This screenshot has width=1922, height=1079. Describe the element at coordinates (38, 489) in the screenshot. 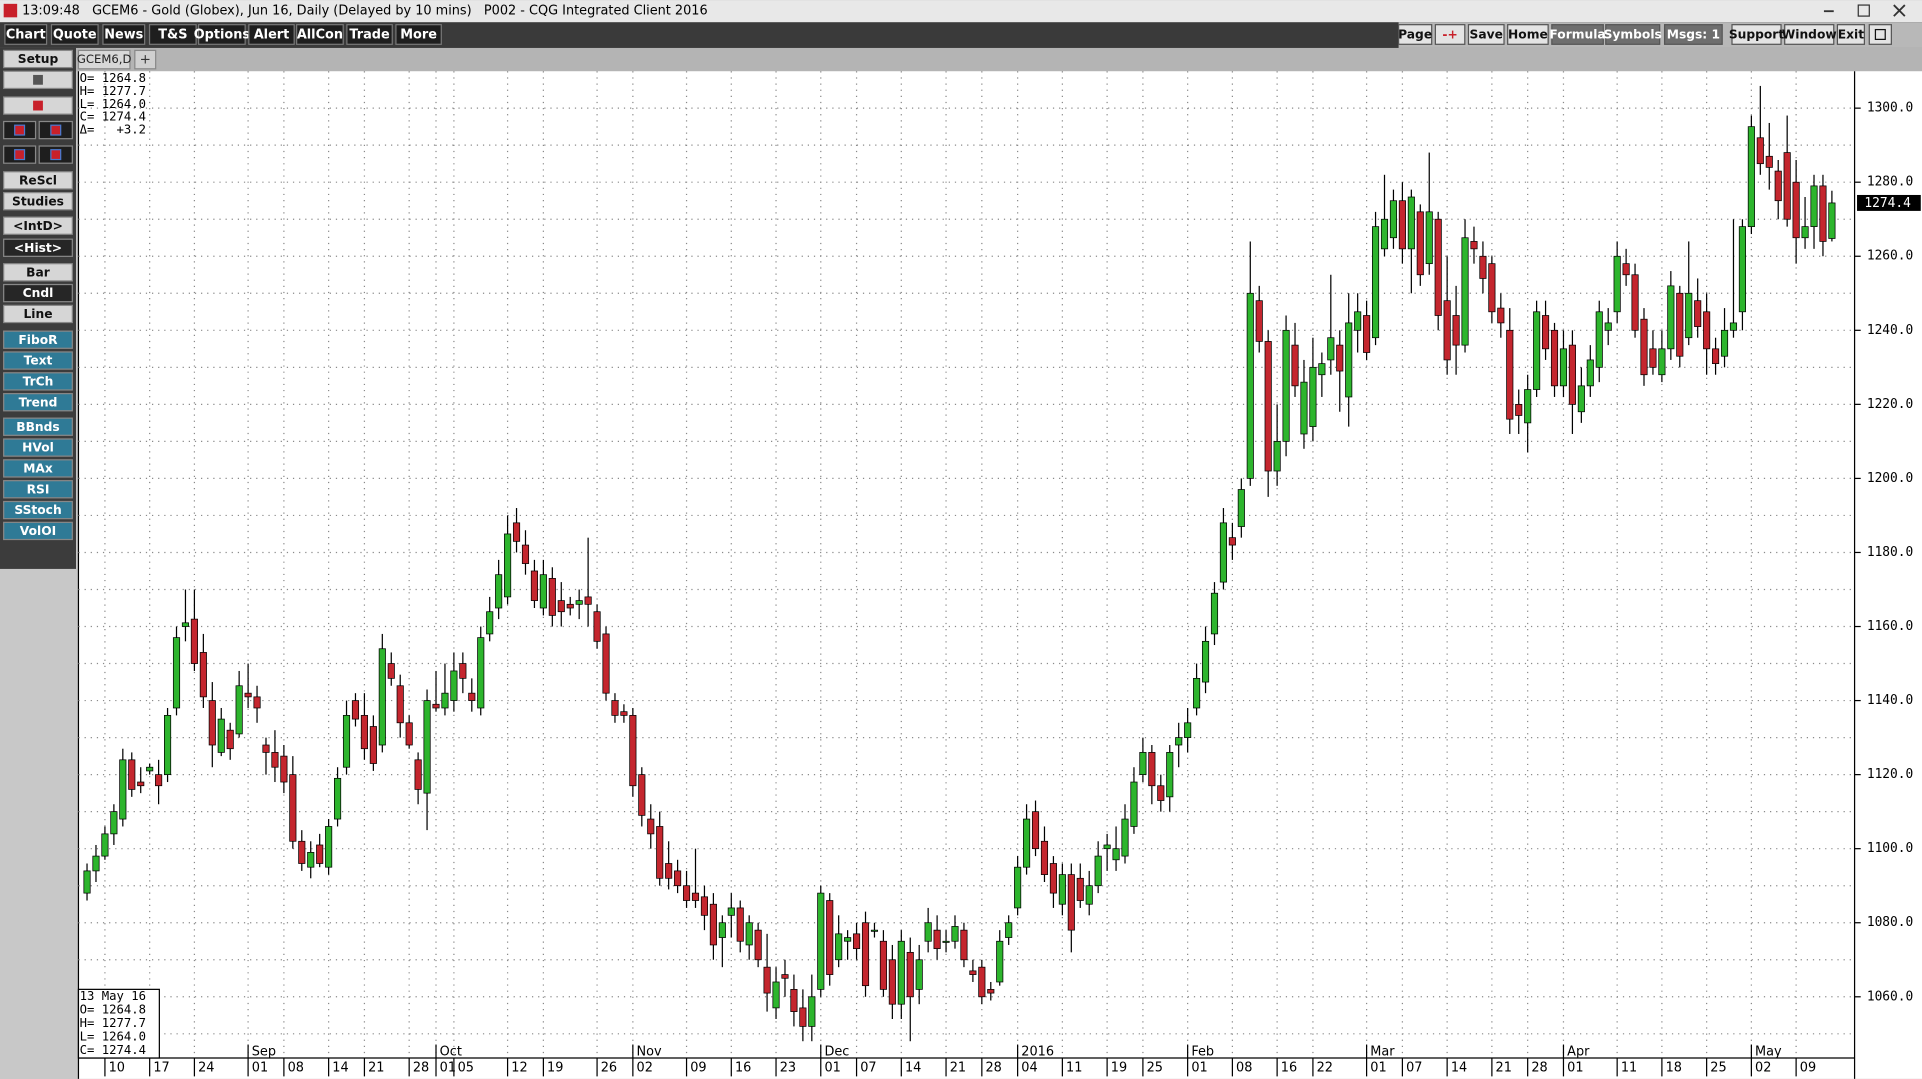

I see `sidebar-button: RSI` at that location.